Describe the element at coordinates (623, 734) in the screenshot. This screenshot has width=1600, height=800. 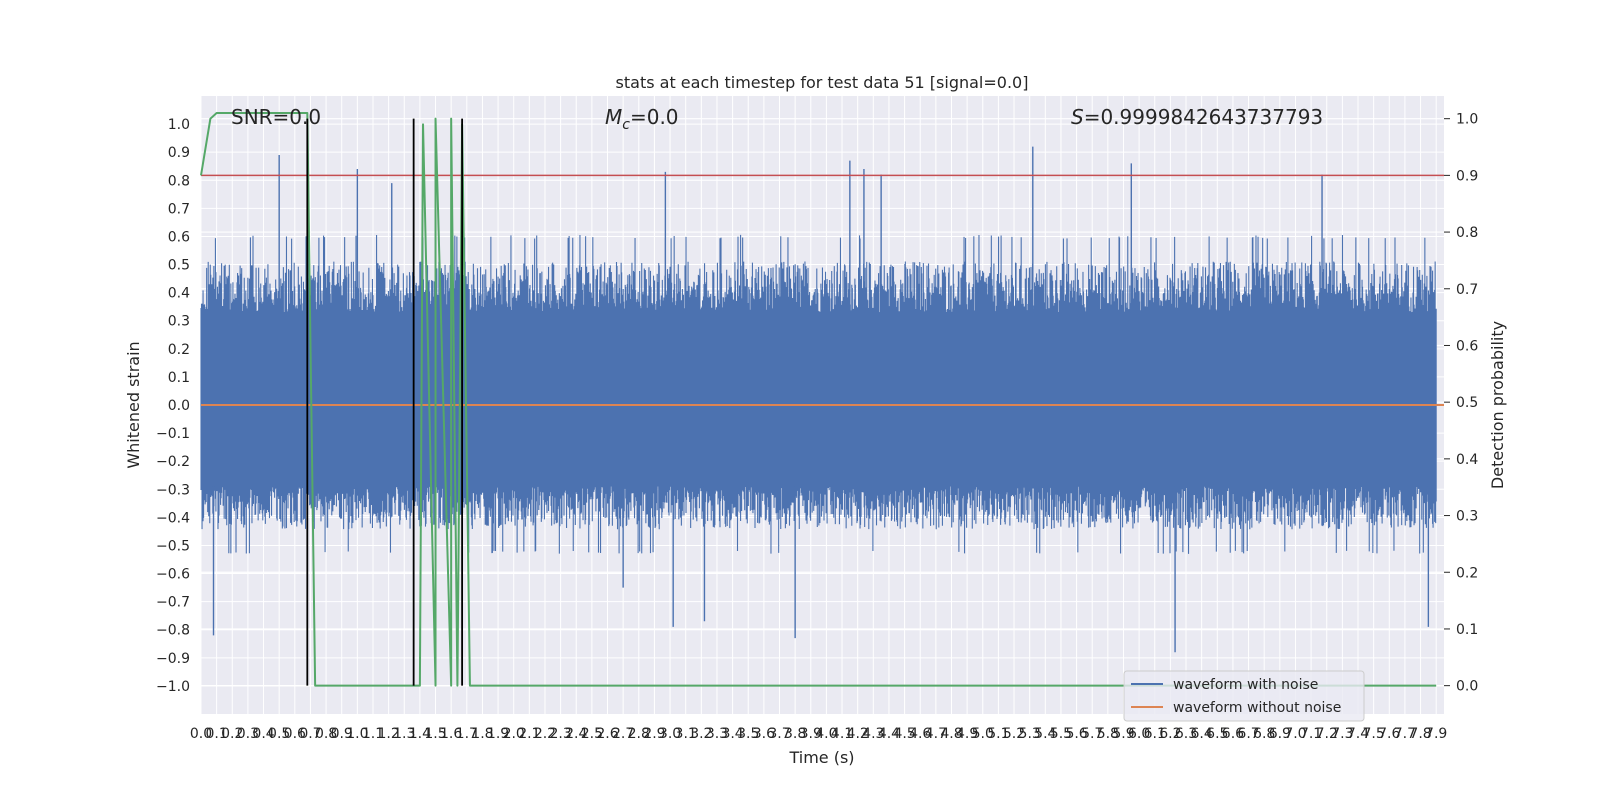
I see `x-tick-label: 2.7` at that location.